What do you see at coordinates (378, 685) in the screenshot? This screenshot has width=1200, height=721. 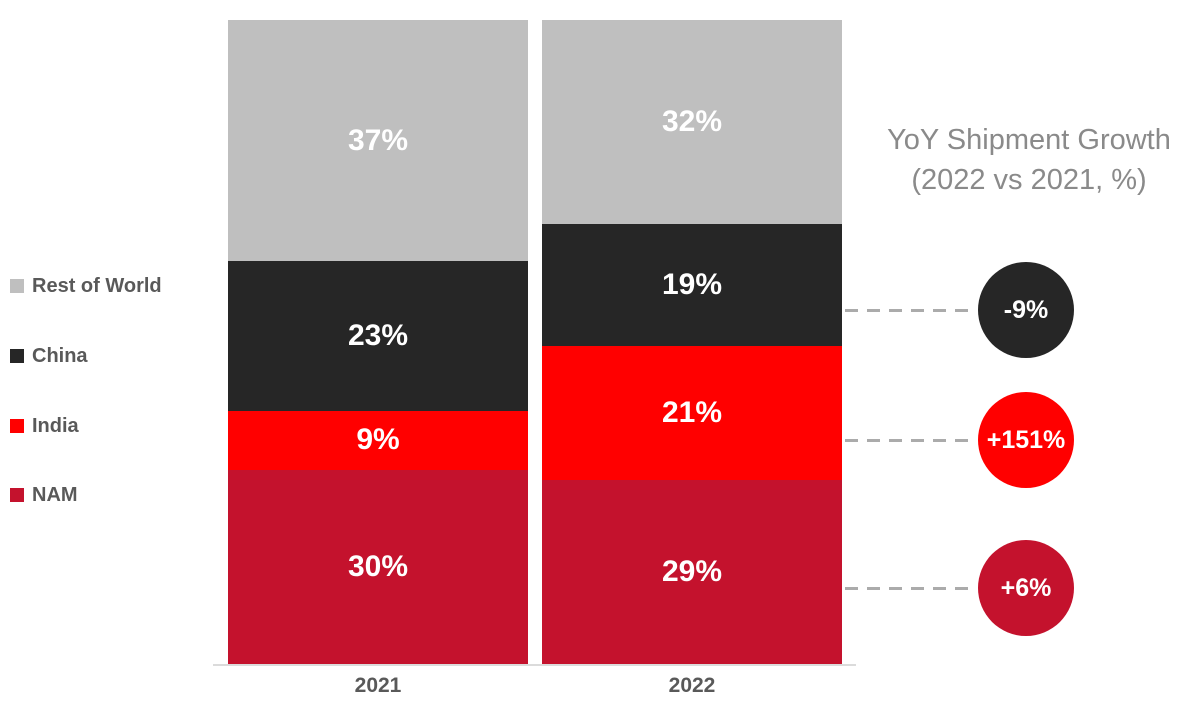 I see `x-axis-label-2021: 2021` at bounding box center [378, 685].